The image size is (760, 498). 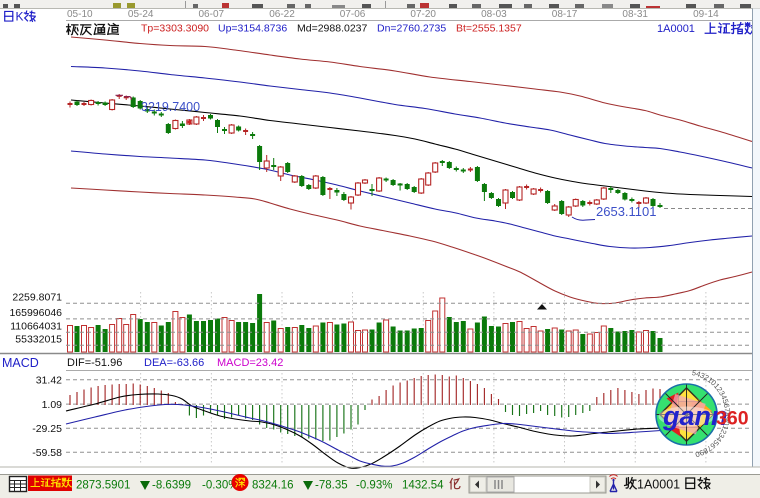 I want to click on svg-text: 1.09, so click(x=52, y=405).